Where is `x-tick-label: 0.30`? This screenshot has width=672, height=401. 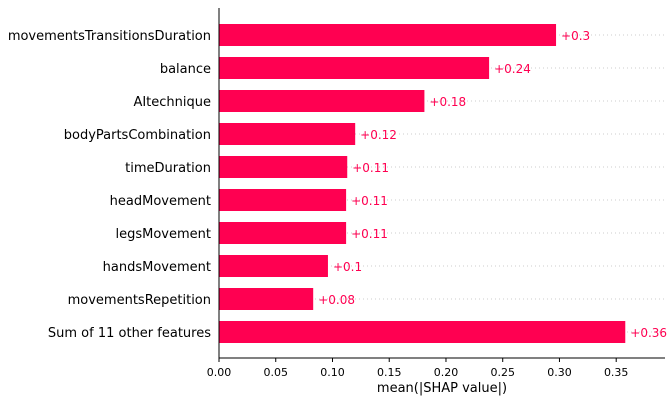 x-tick-label: 0.30 is located at coordinates (559, 372).